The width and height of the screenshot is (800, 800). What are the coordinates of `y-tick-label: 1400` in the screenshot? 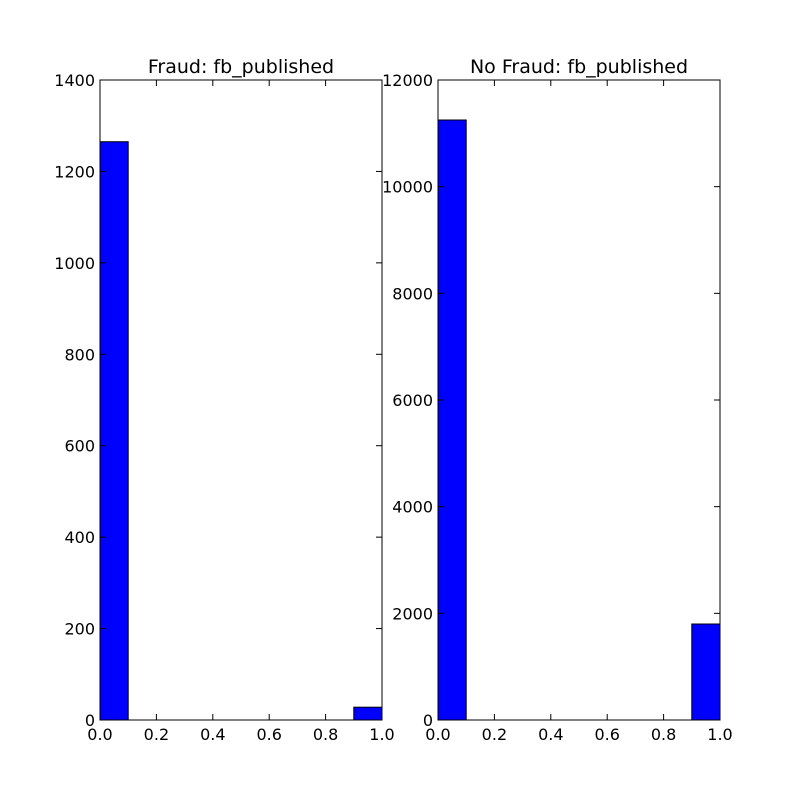 It's located at (74, 80).